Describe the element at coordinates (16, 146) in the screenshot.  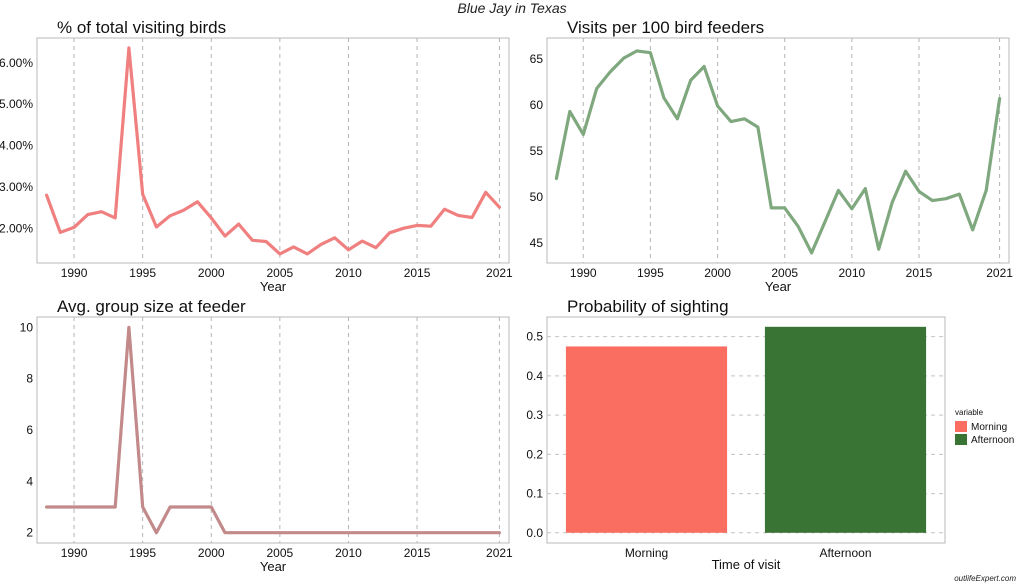
I see `y-tick-label: 4.00%` at that location.